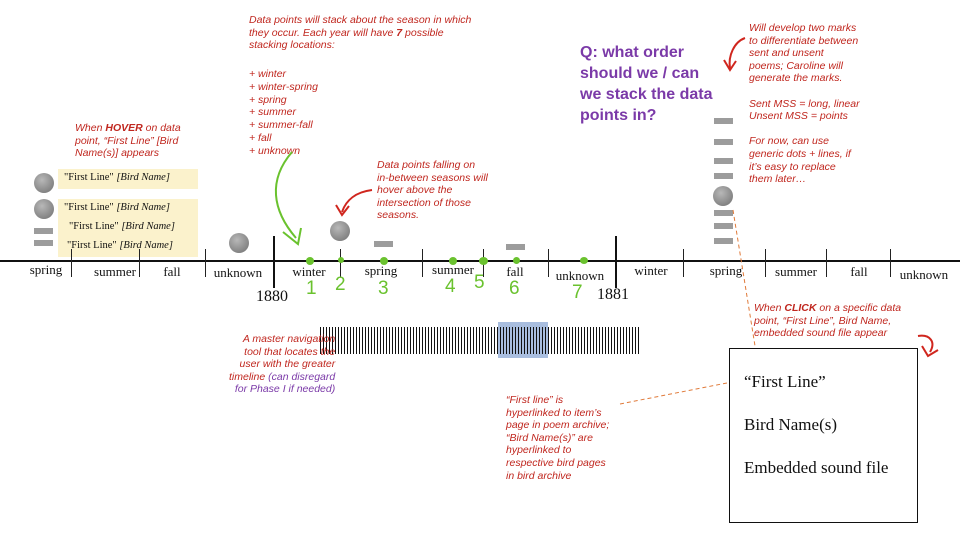 This screenshot has height=540, width=960. Describe the element at coordinates (785, 381) in the screenshot. I see `card-first-line-link: “First Line”` at that location.